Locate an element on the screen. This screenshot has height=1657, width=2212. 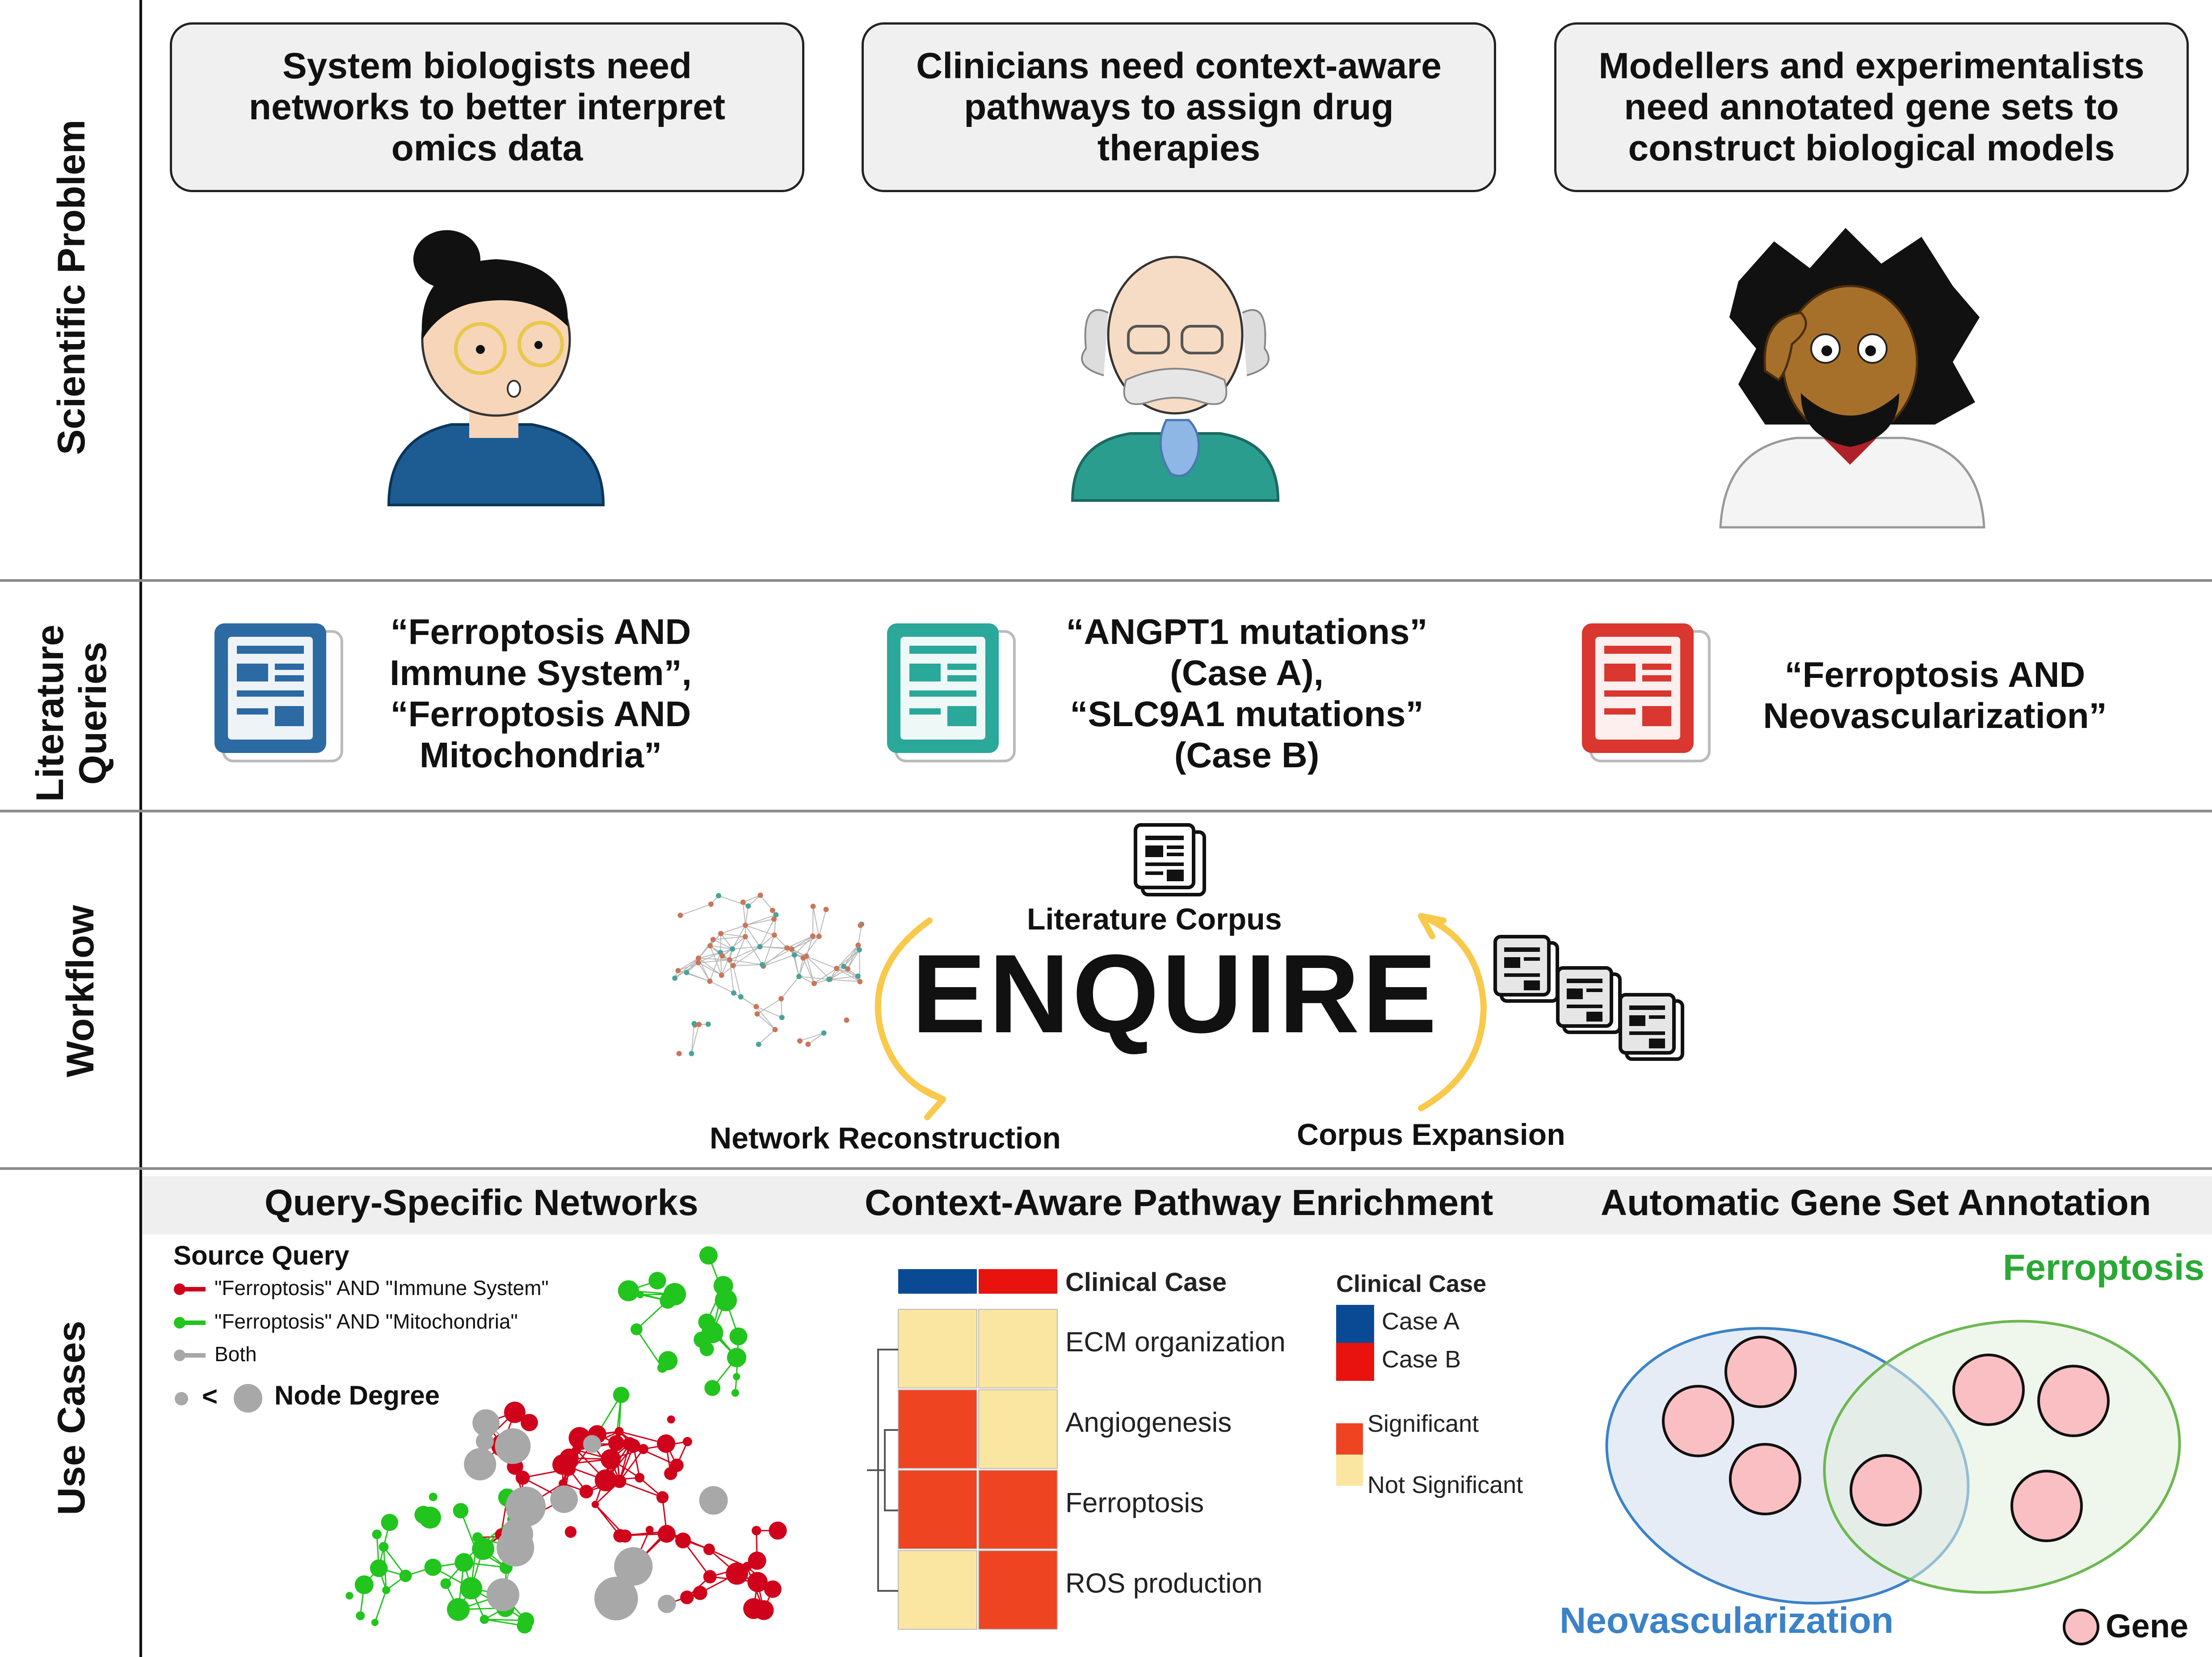
row-label-workflow: Workflow is located at coordinates (80, 991).